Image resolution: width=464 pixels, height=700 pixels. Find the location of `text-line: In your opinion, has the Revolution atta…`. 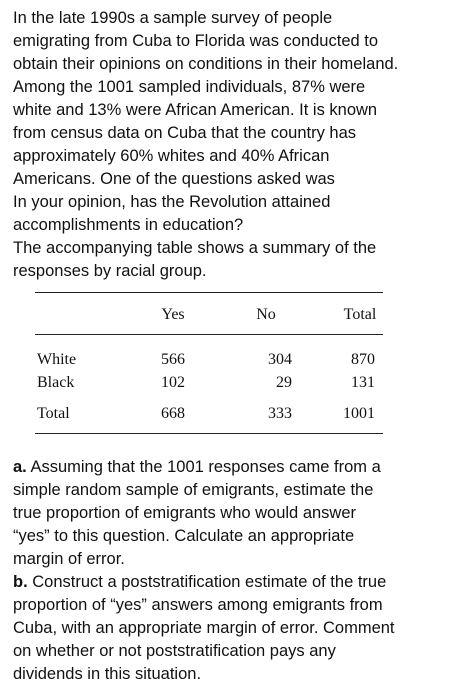

text-line: In your opinion, has the Revolution atta… is located at coordinates (172, 202).